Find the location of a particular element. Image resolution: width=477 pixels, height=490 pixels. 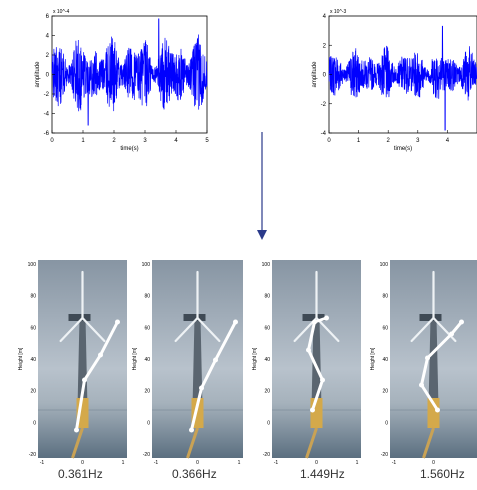

x-tick-label: 5 is located at coordinates (207, 141).